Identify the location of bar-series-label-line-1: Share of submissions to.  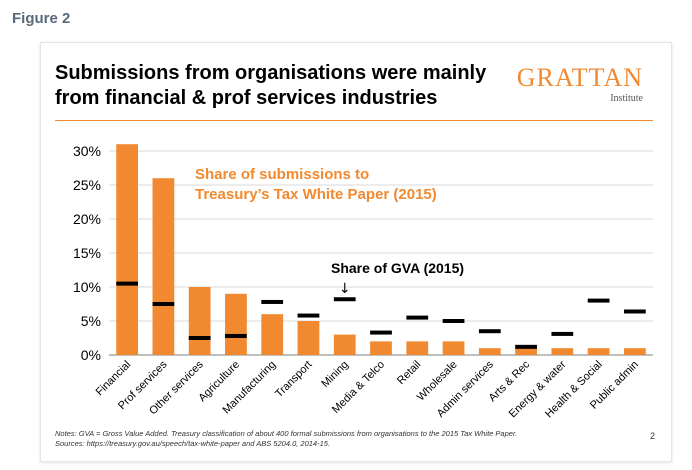
(282, 174).